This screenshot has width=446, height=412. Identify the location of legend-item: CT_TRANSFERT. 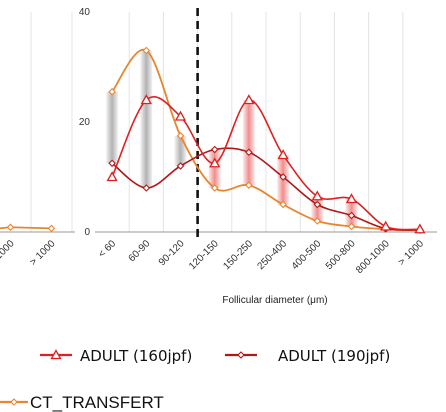
(82, 402).